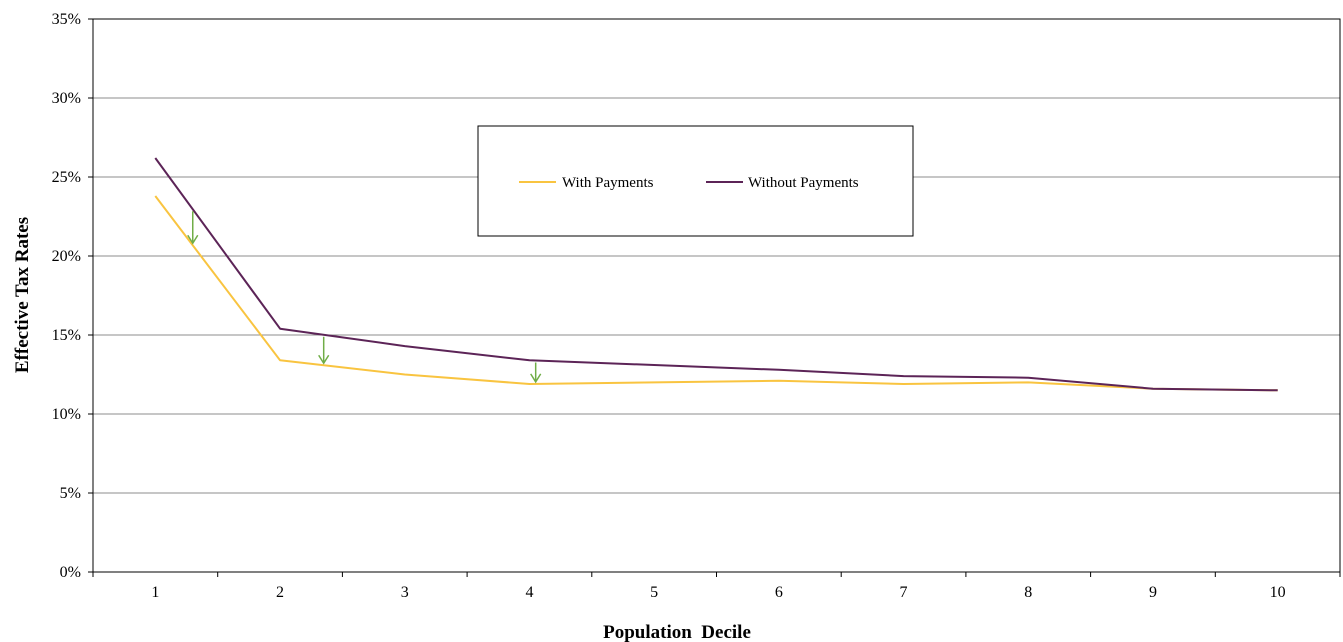 The image size is (1343, 642). I want to click on x-tick-label: 1, so click(155, 592).